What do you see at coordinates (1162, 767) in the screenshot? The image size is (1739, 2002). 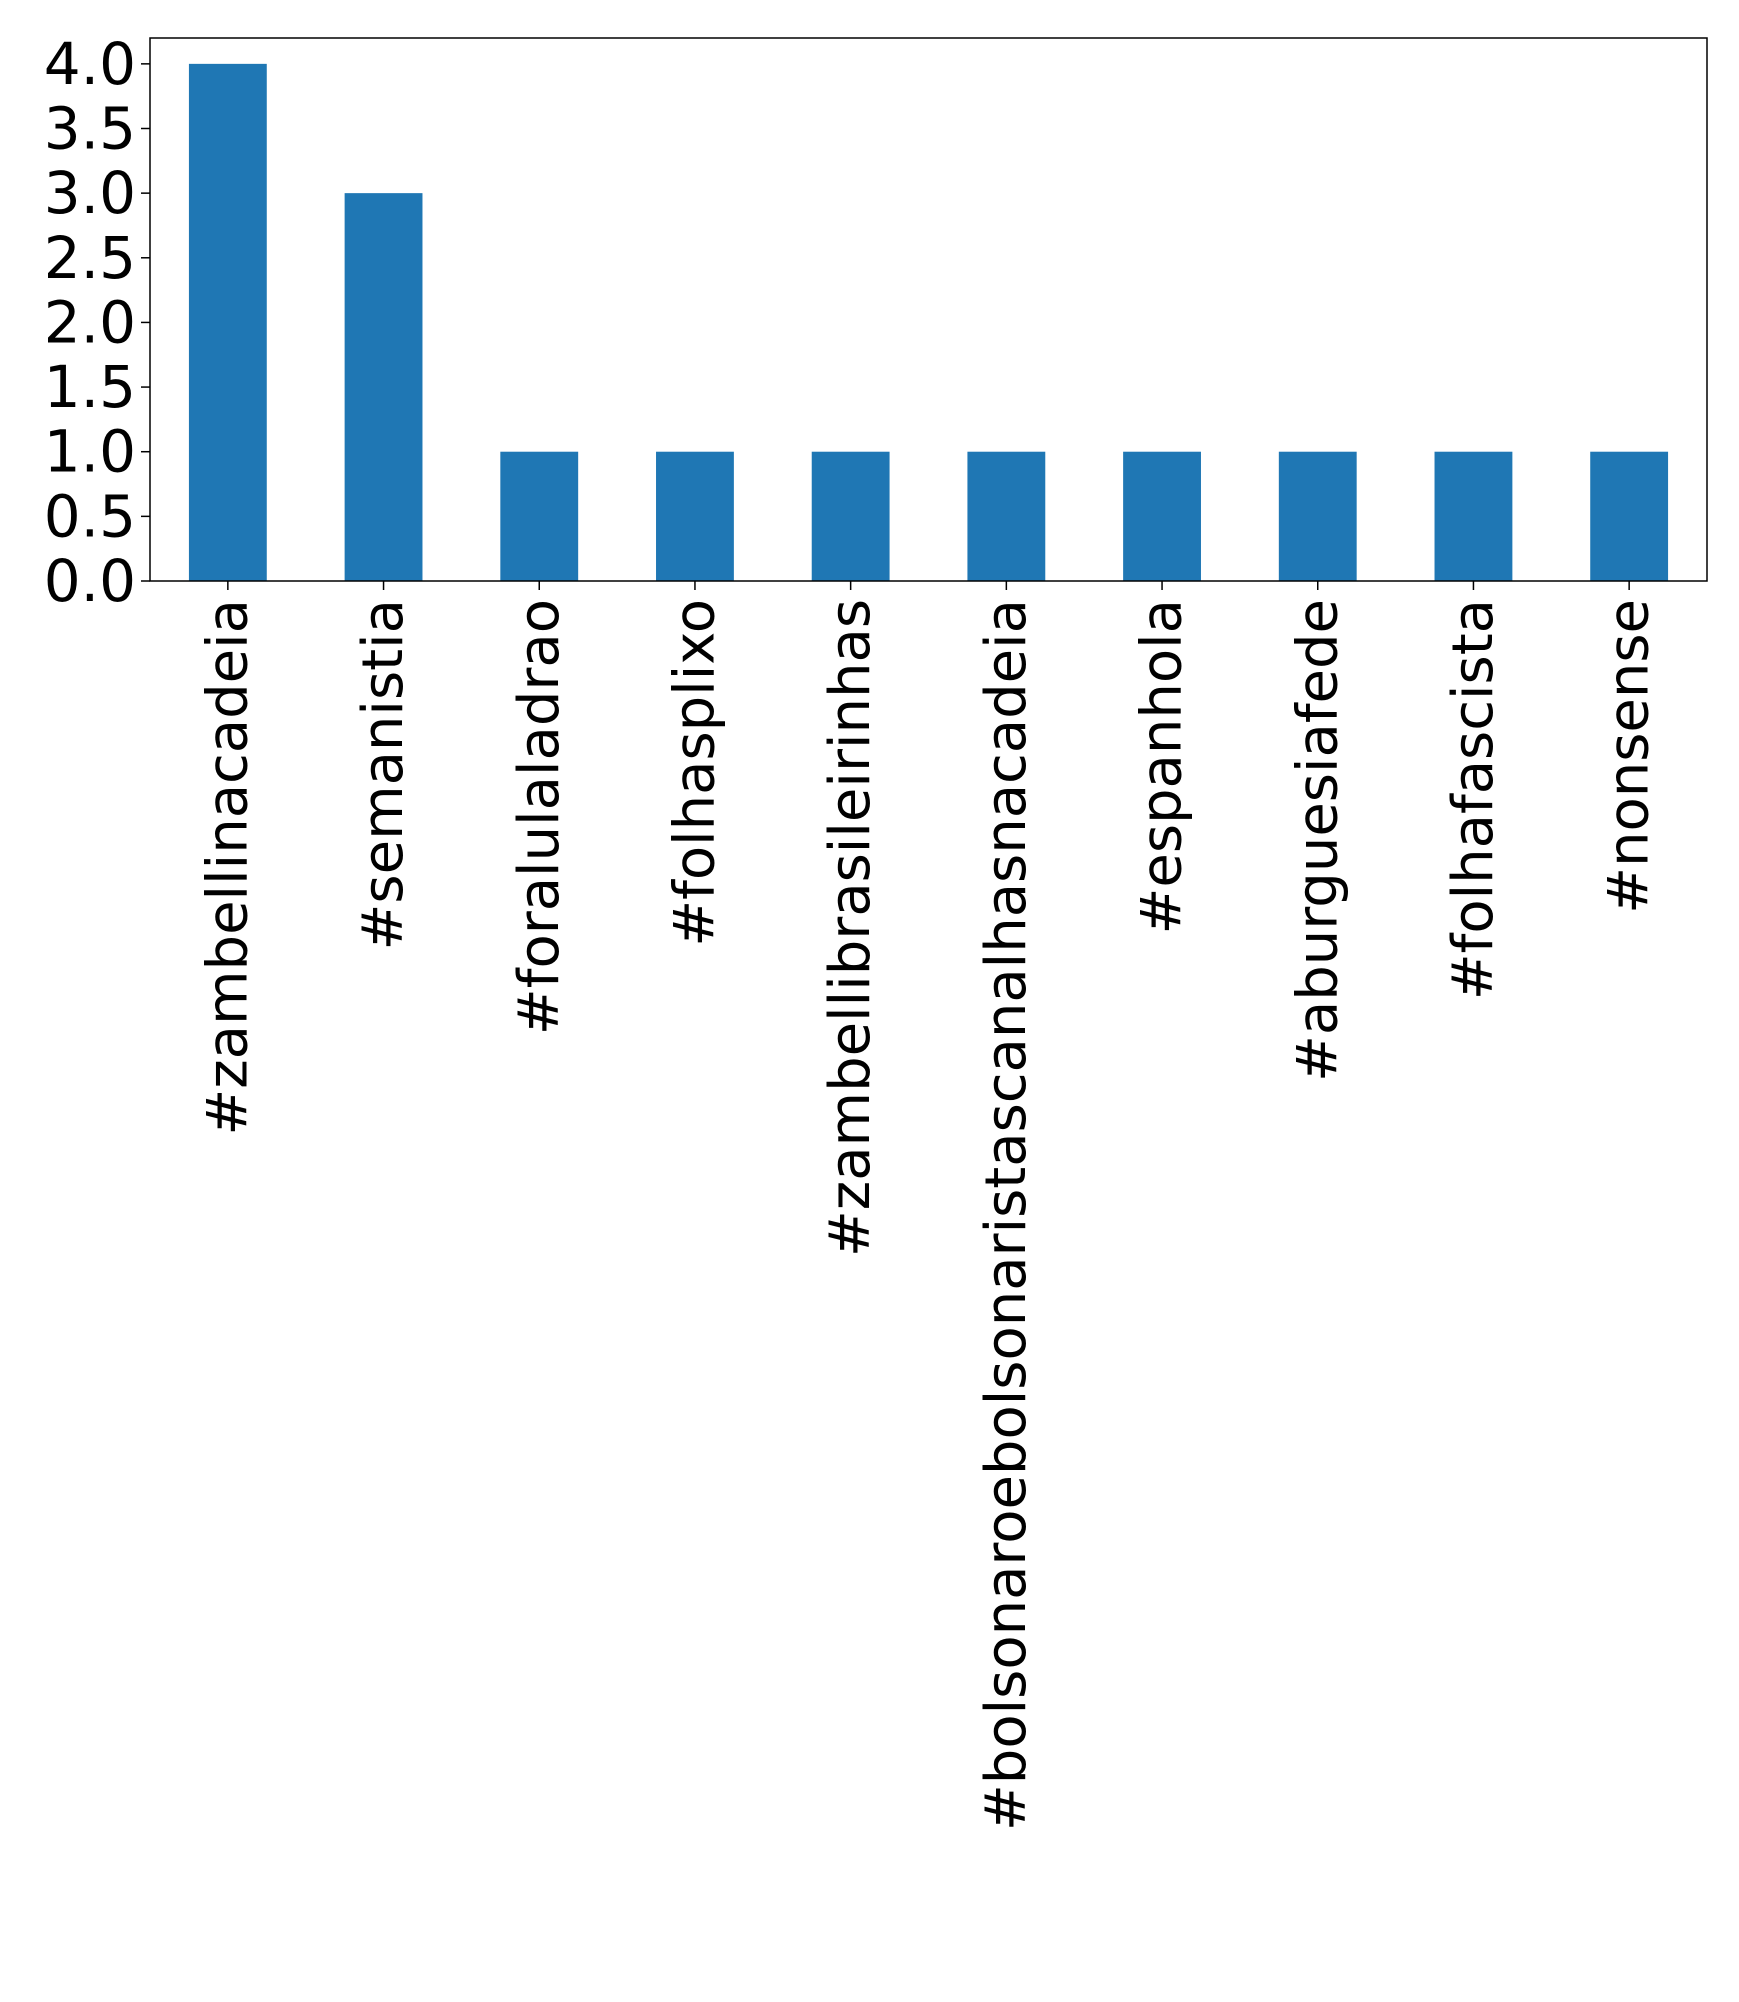 I see `x-tick-label: #espanhola` at bounding box center [1162, 767].